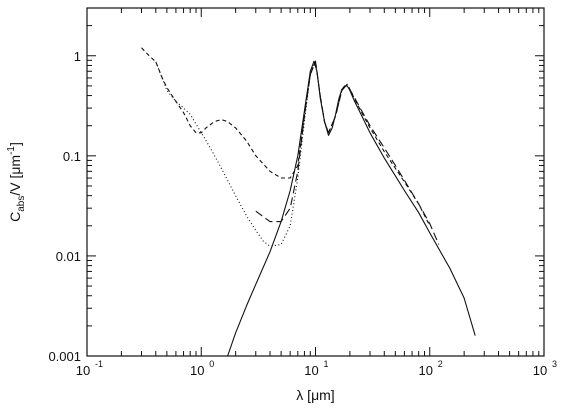 This screenshot has height=409, width=570. I want to click on series-longdash, so click(347, 152).